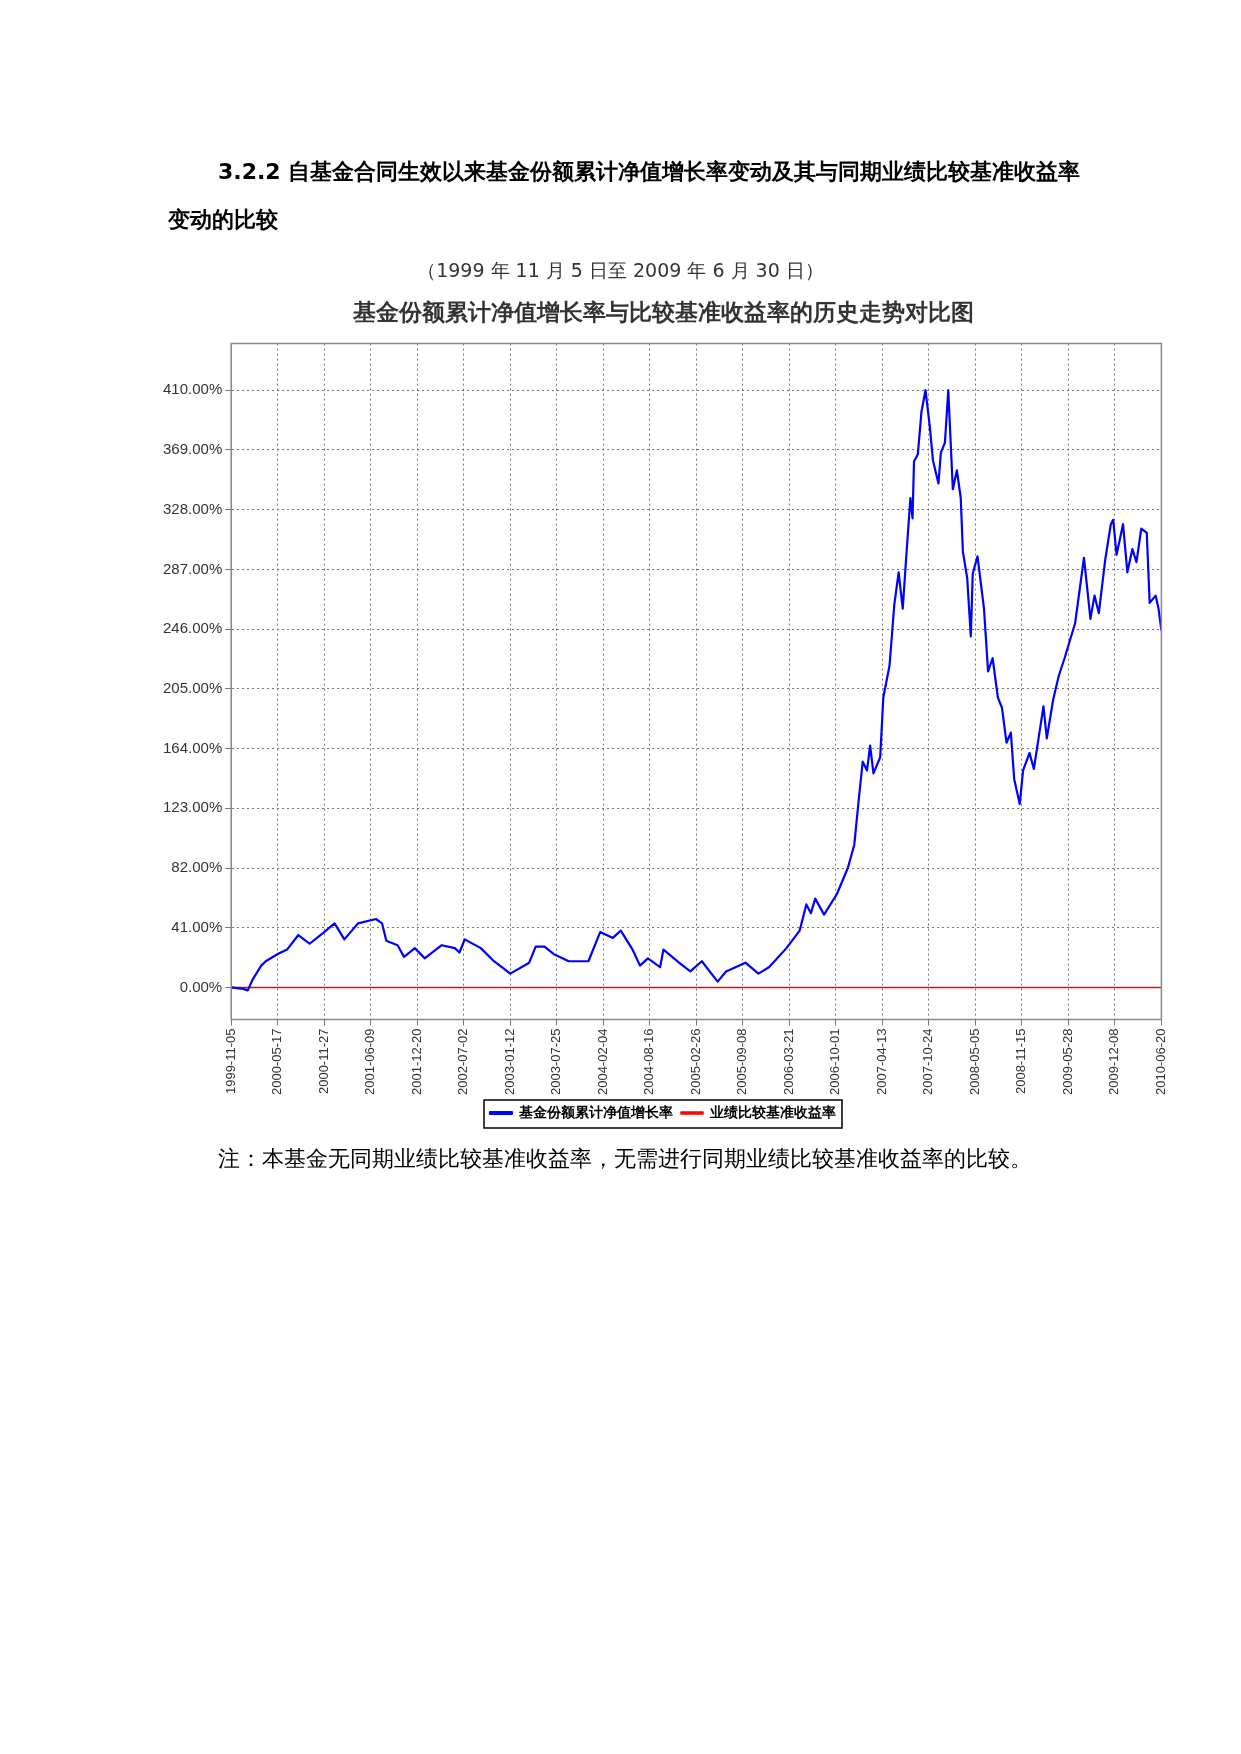 Image resolution: width=1241 pixels, height=1754 pixels. I want to click on x-tick-label: 2003-01-12, so click(509, 1061).